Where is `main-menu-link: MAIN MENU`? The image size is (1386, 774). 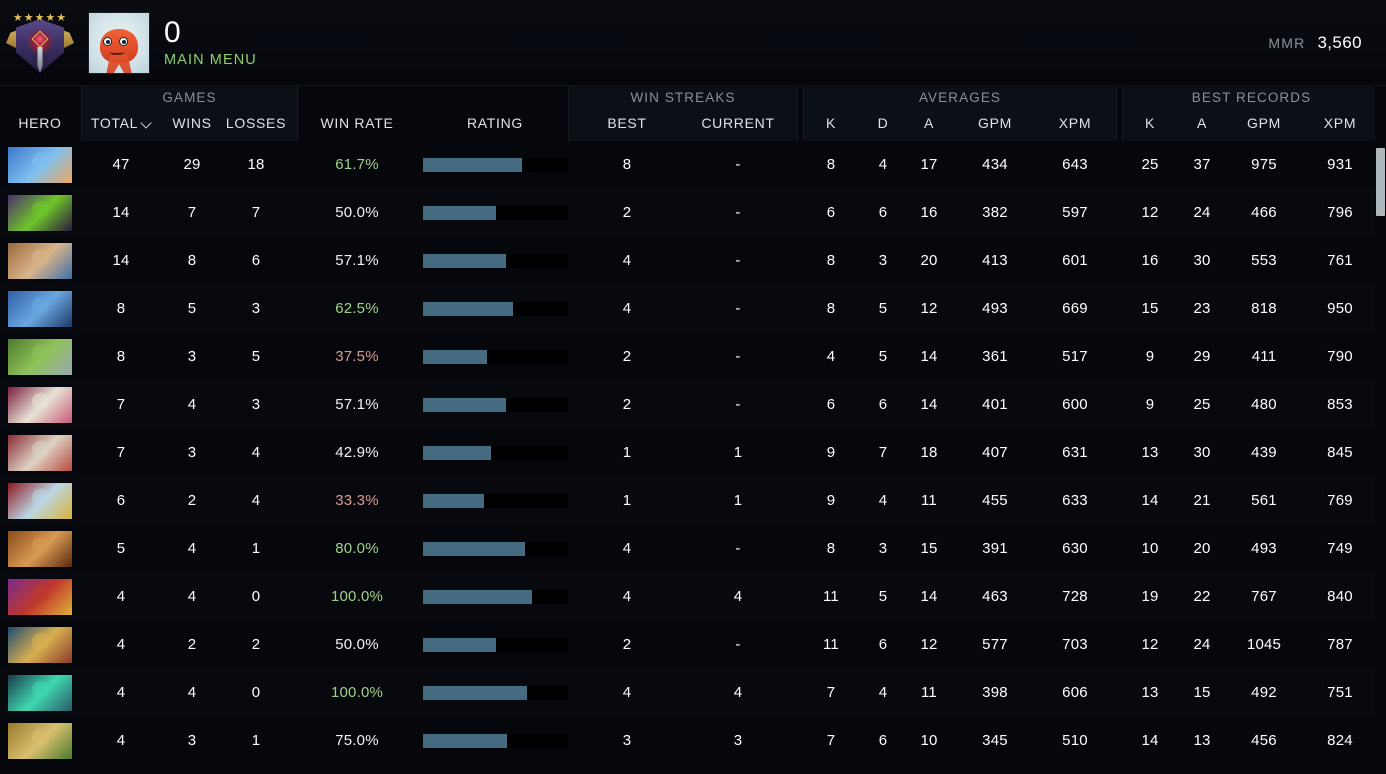
main-menu-link: MAIN MENU is located at coordinates (210, 60).